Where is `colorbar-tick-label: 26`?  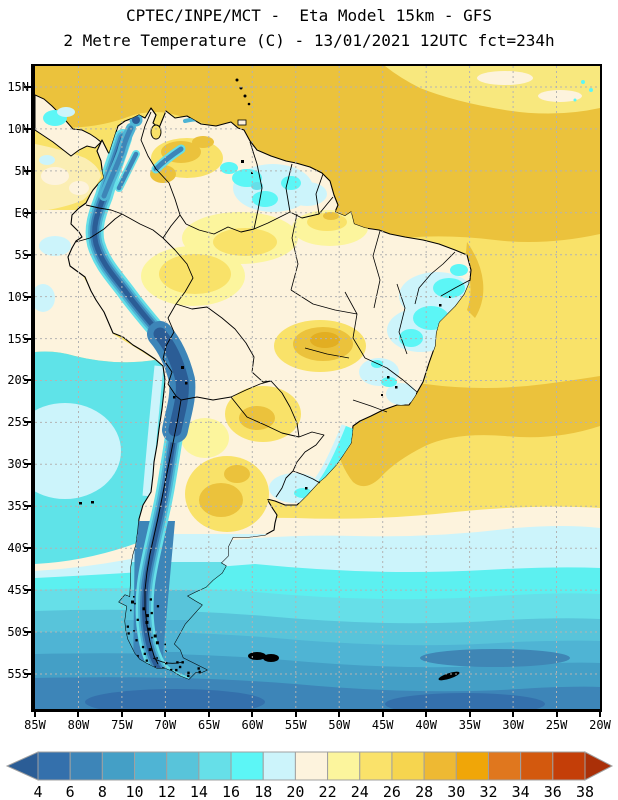 colorbar-tick-label: 26 is located at coordinates (392, 791).